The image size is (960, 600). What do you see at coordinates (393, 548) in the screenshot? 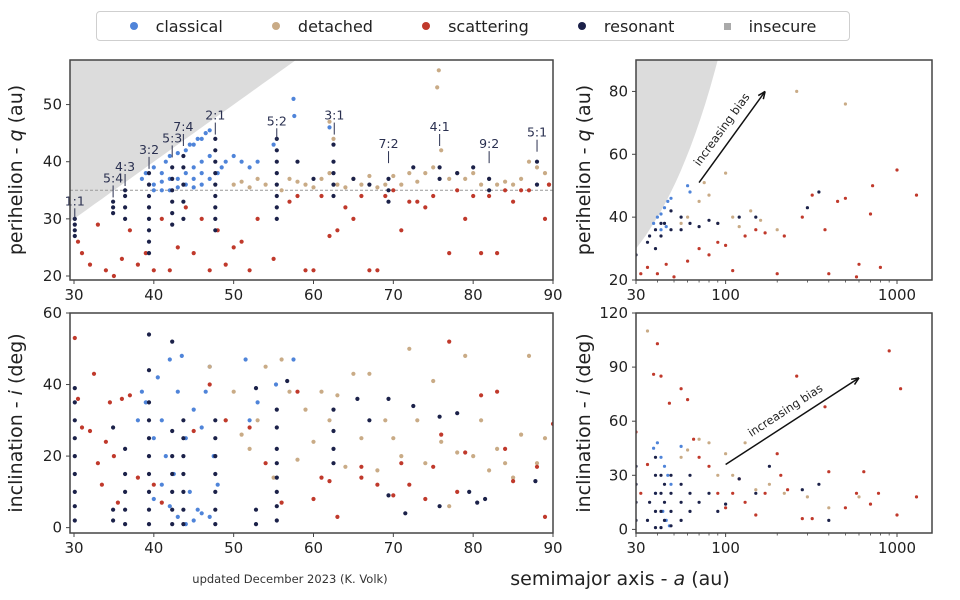
I see `x-tick-label: 70` at bounding box center [393, 548].